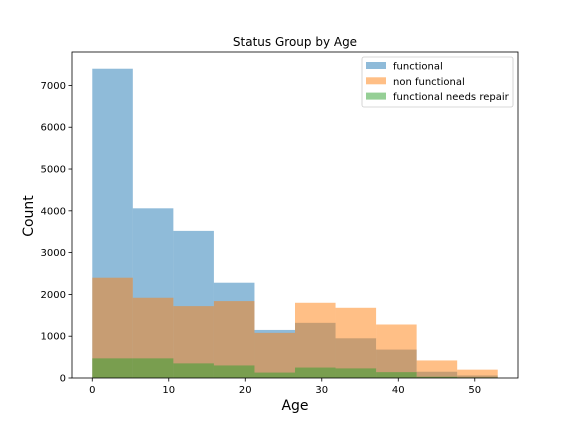  I want to click on x-tick-label: 10, so click(168, 390).